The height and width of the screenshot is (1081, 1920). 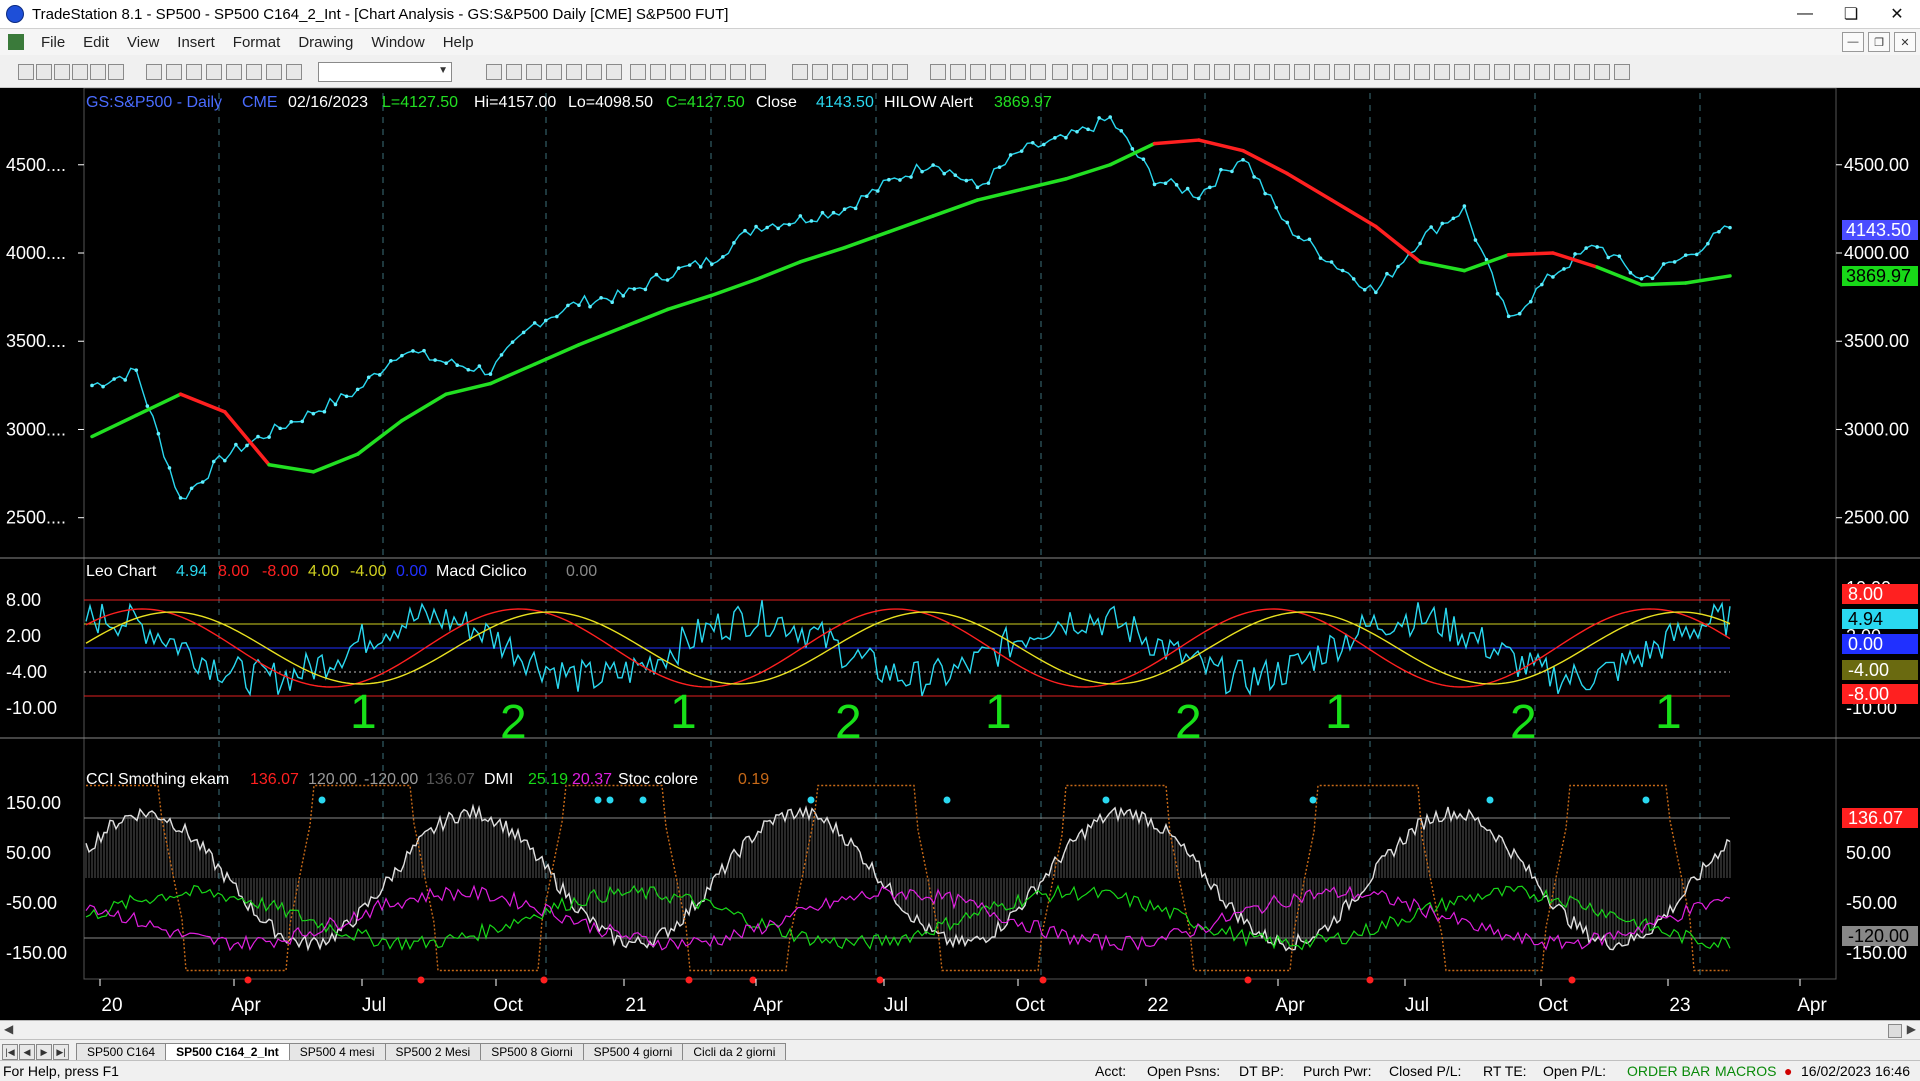 I want to click on document-icon, so click(x=16, y=42).